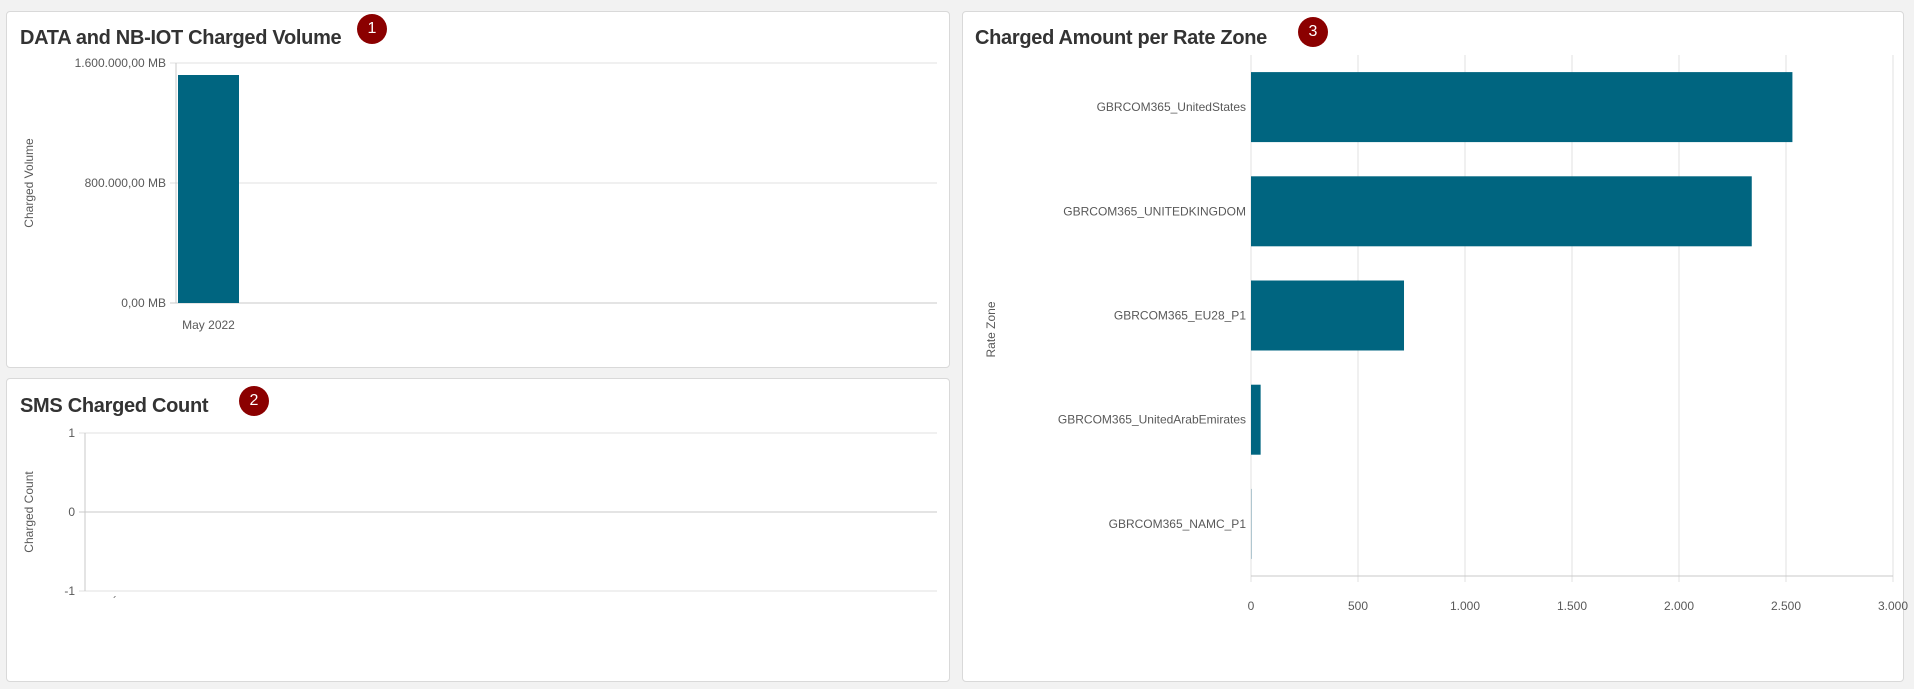 The height and width of the screenshot is (689, 1914). Describe the element at coordinates (1171, 107) in the screenshot. I see `y-tick-label: GBRCOM365_UnitedStates` at that location.